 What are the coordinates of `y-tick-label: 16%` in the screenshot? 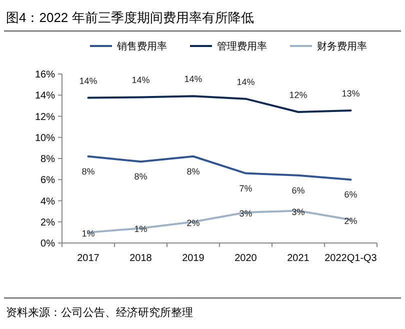 It's located at (45, 75).